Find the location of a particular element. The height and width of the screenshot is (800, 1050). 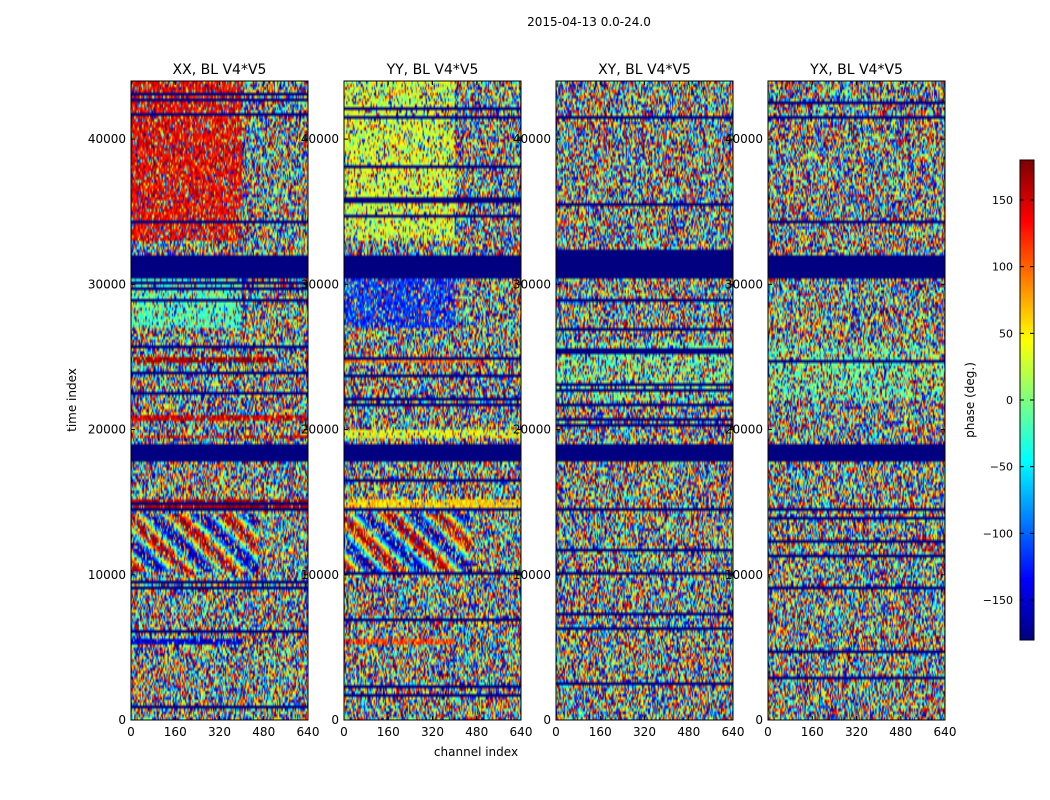

heatmap-image-xy is located at coordinates (644, 400).